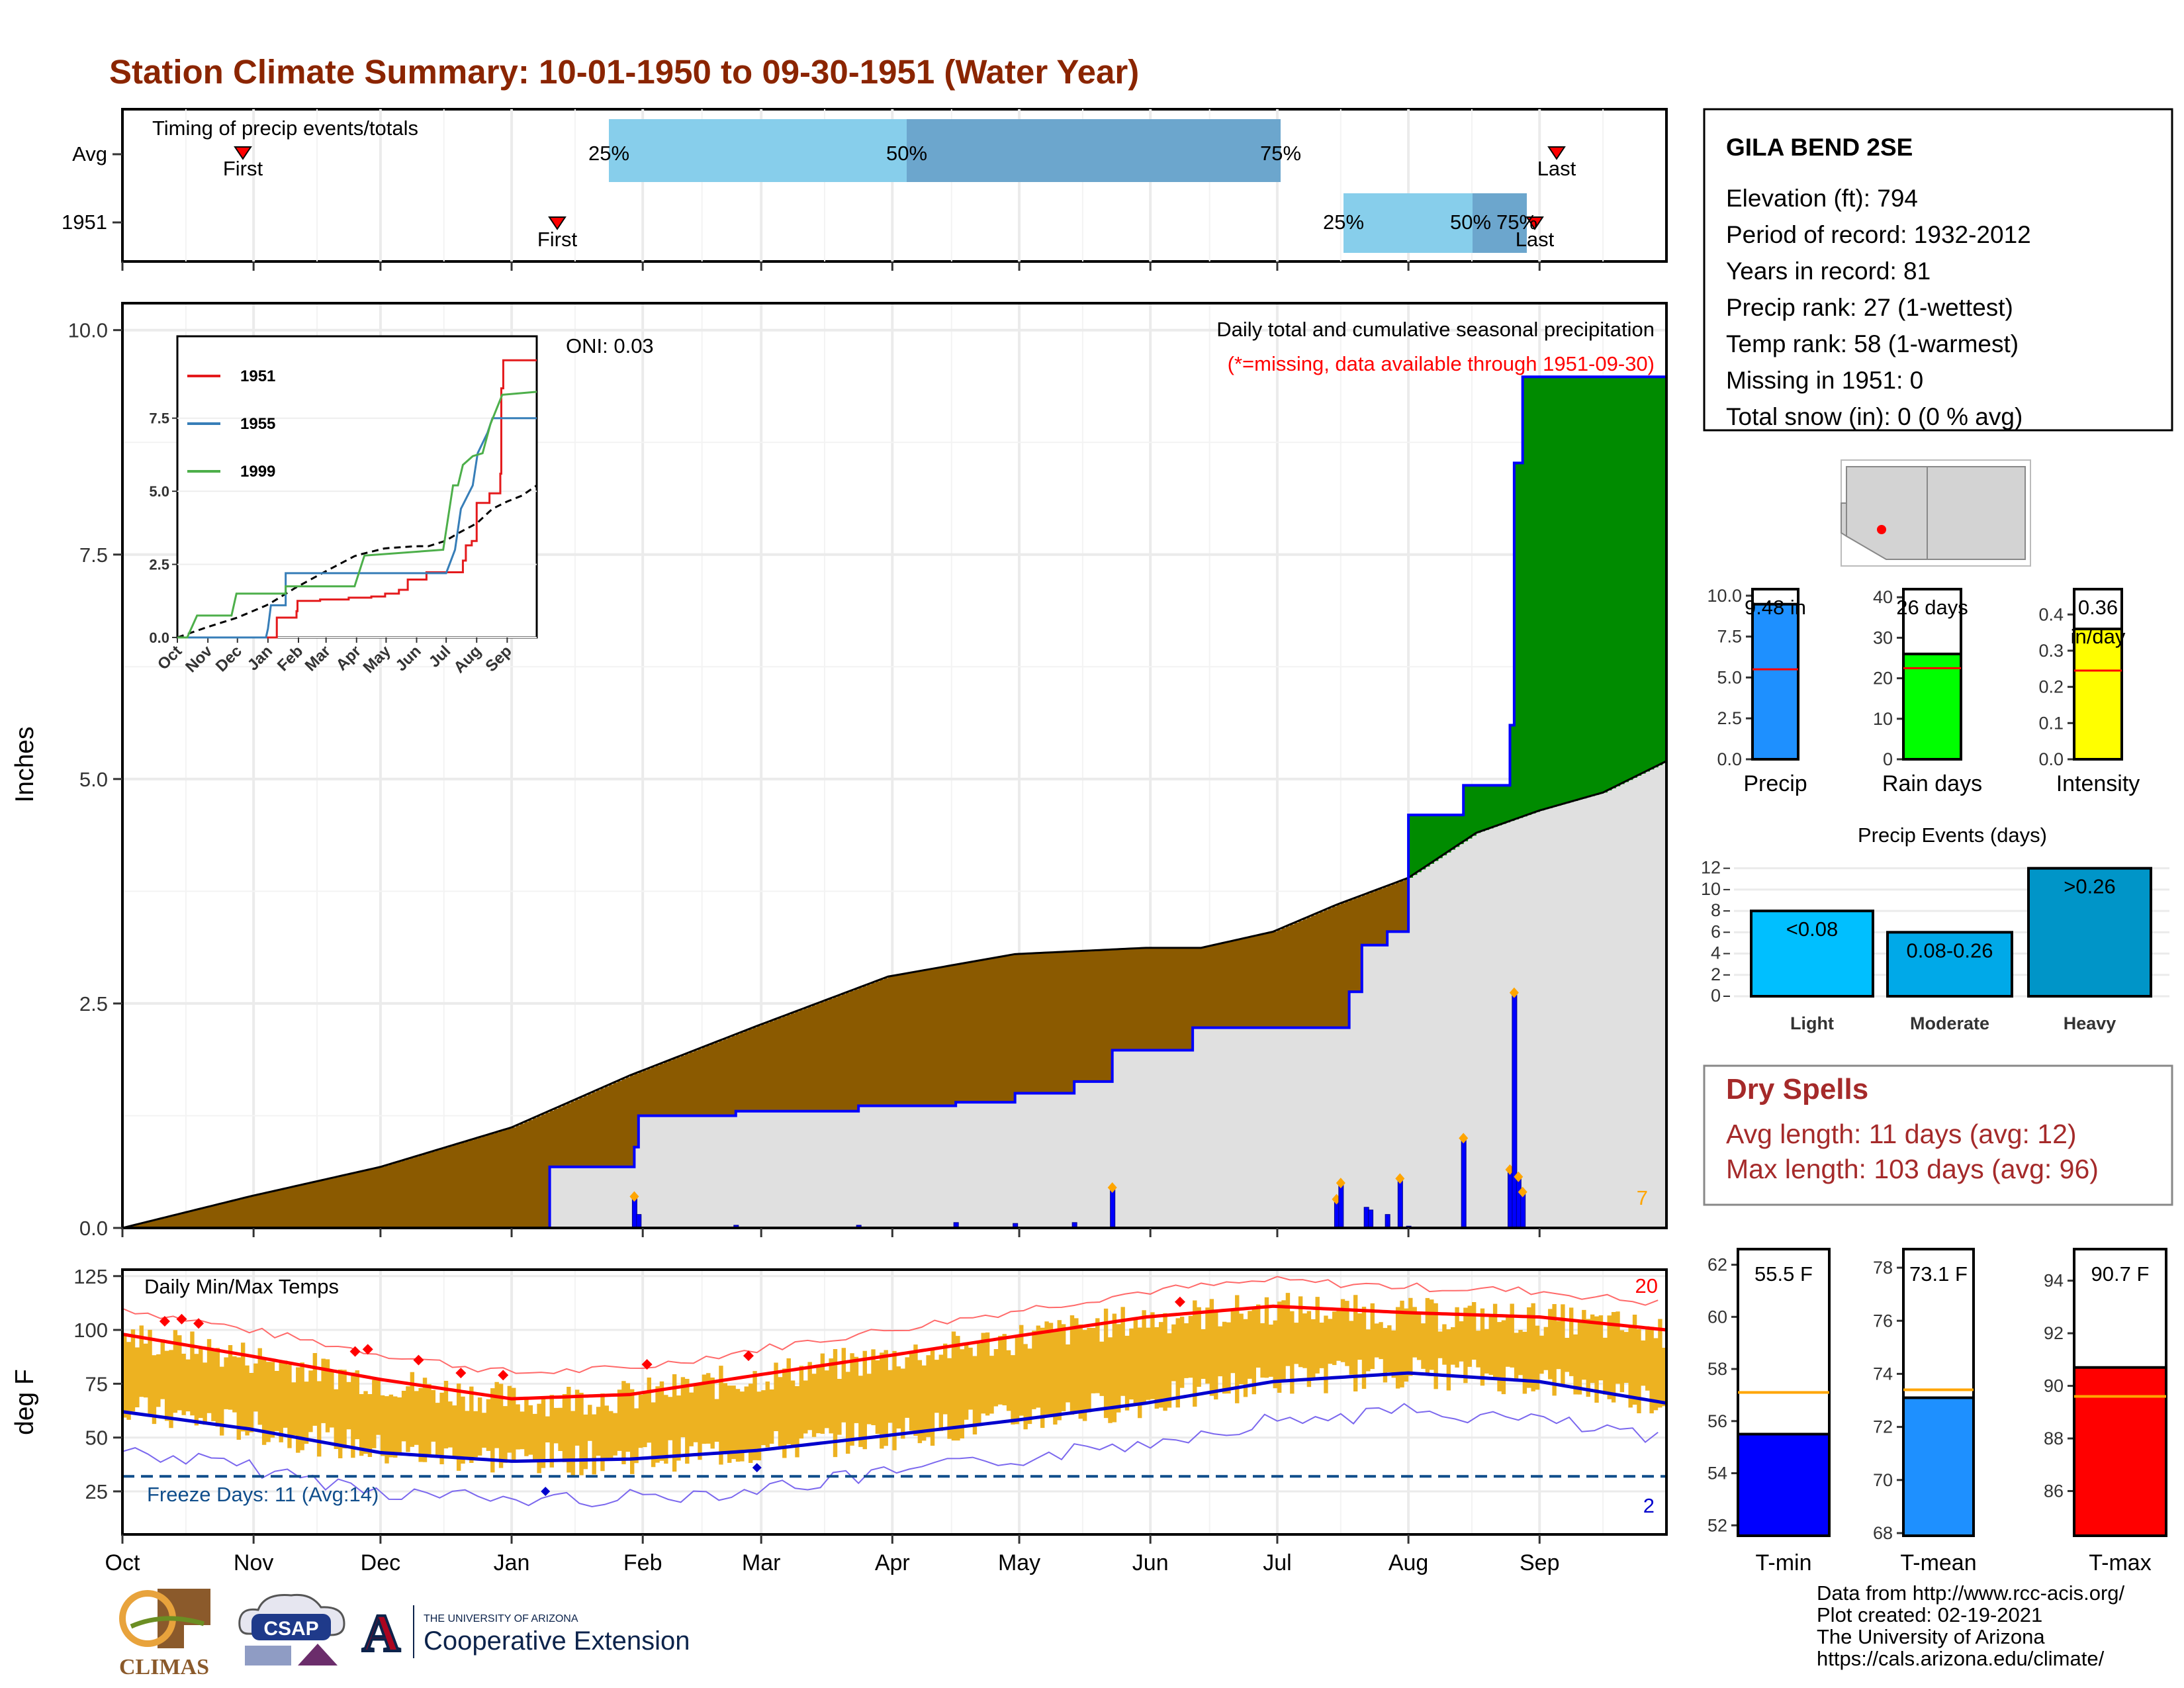 The width and height of the screenshot is (2184, 1688). Describe the element at coordinates (768, 1053) in the screenshot. I see `deficit-area` at that location.